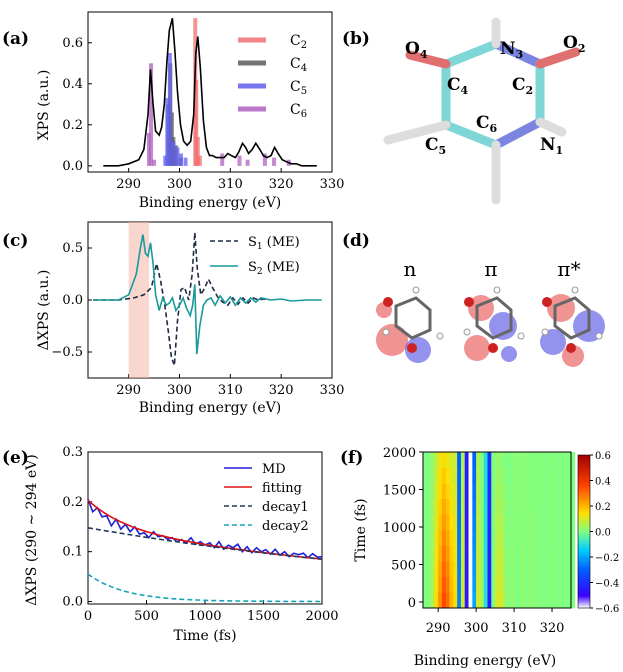 This screenshot has width=623, height=672. What do you see at coordinates (568, 269) in the screenshot?
I see `orbital-label-pi-star: π*` at bounding box center [568, 269].